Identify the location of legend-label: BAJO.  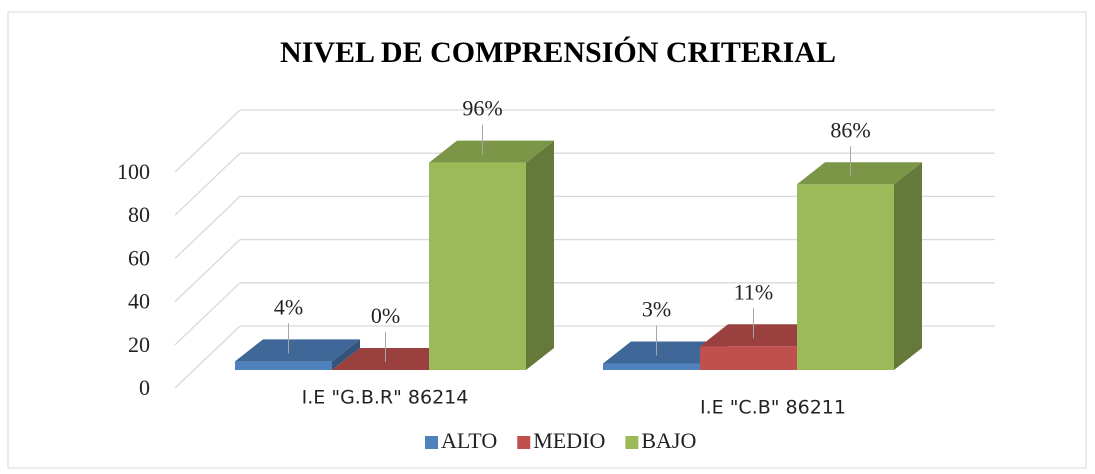
(668, 440).